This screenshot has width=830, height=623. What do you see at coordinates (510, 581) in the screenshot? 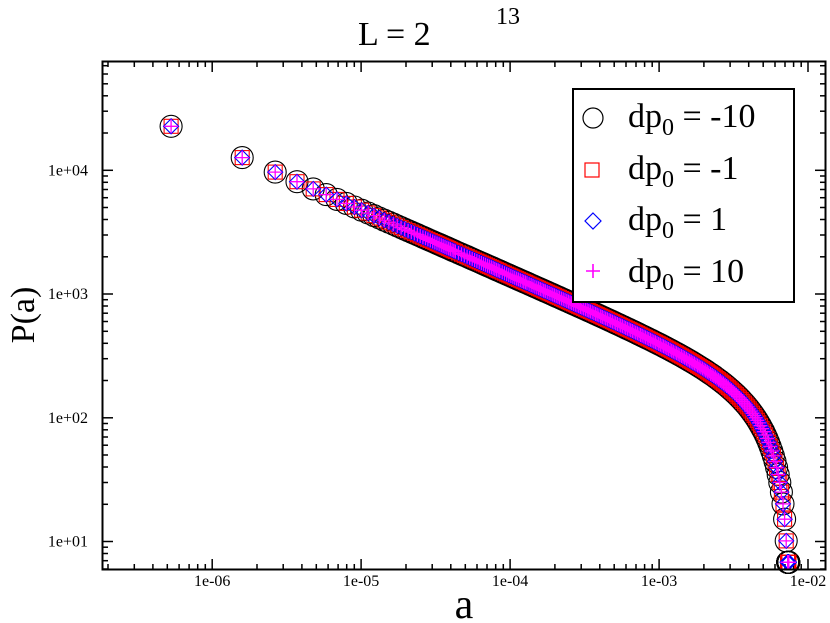
I see `x-tick-label: 1e-04` at bounding box center [510, 581].